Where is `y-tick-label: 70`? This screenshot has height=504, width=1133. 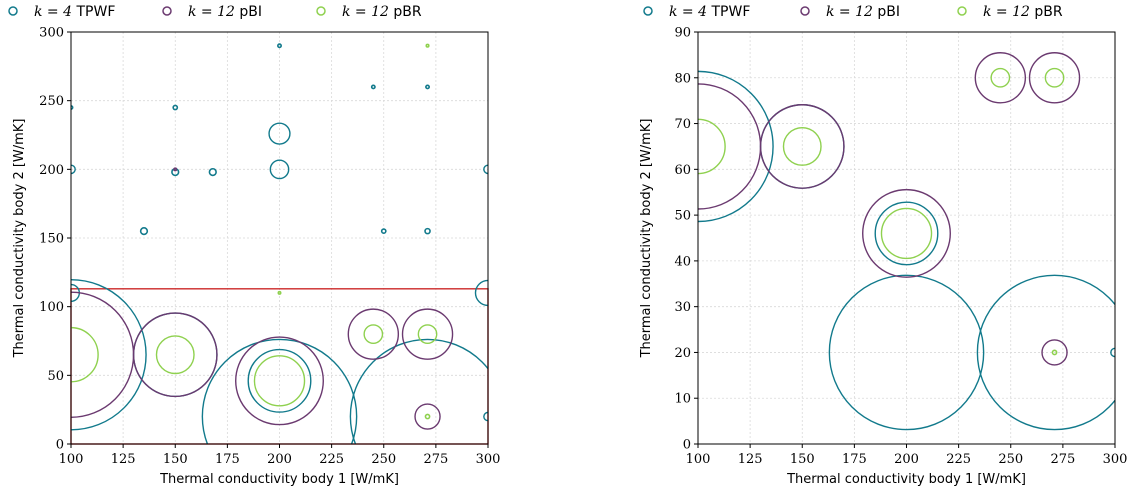
y-tick-label: 70 is located at coordinates (682, 124).